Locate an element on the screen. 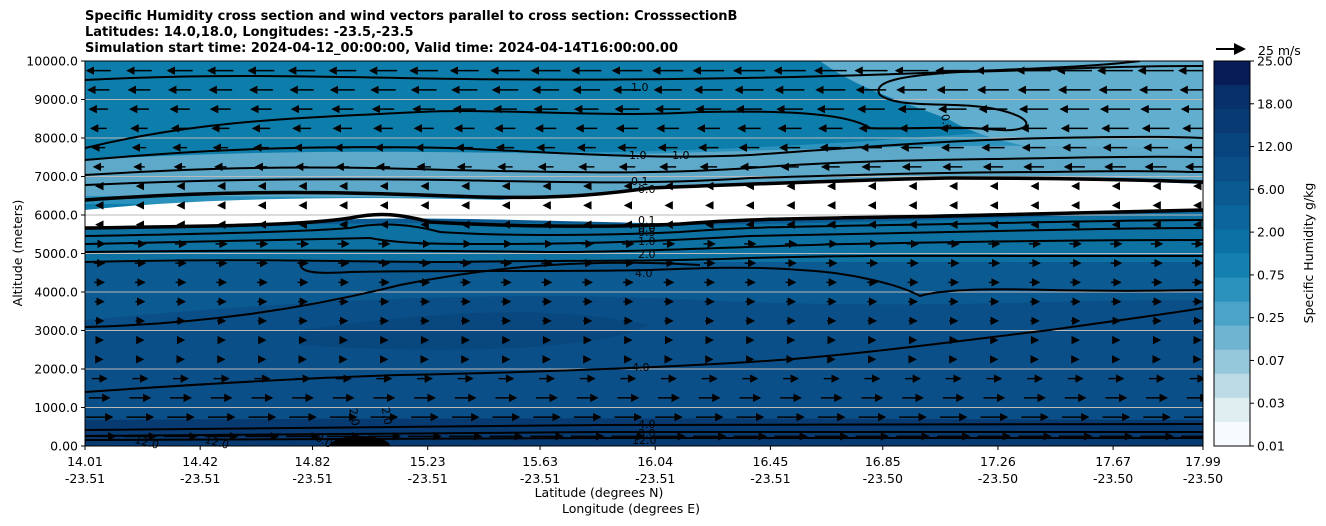 The width and height of the screenshot is (1326, 526). x-tick-label-lat: 15.23 is located at coordinates (428, 461).